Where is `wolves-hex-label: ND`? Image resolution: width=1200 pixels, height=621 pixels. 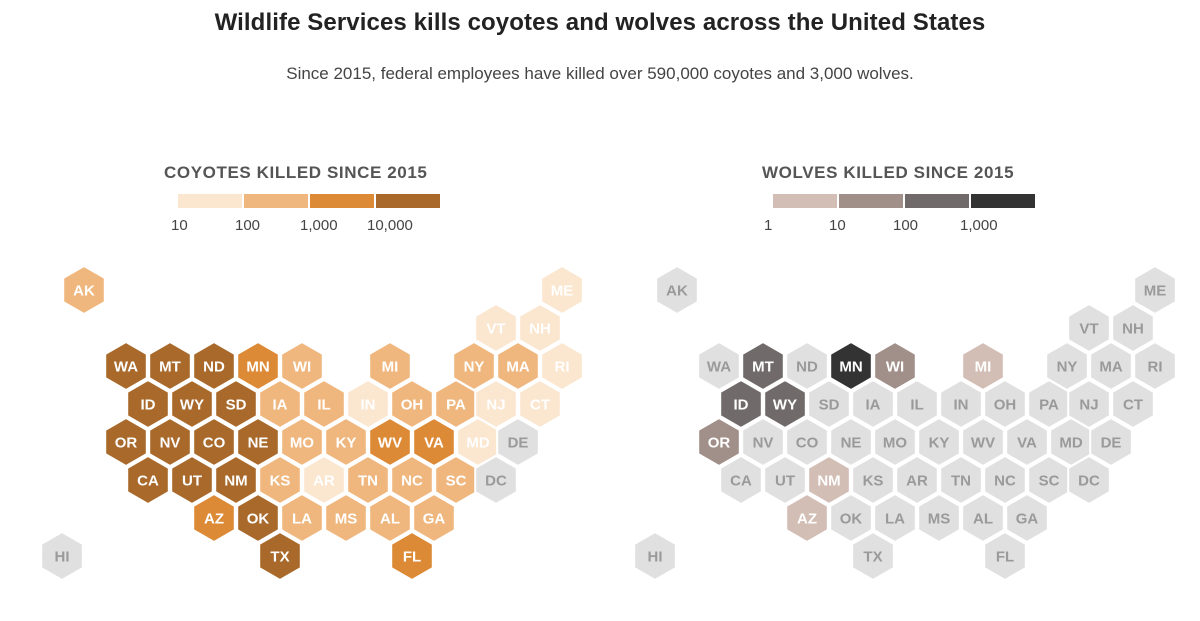
wolves-hex-label: ND is located at coordinates (807, 367).